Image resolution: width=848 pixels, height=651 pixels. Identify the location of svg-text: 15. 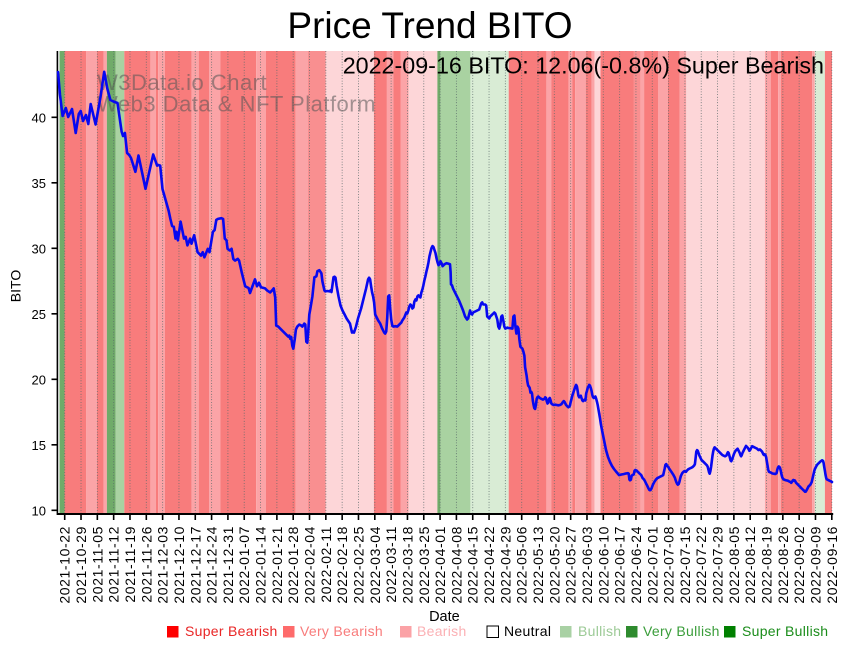
(39, 445).